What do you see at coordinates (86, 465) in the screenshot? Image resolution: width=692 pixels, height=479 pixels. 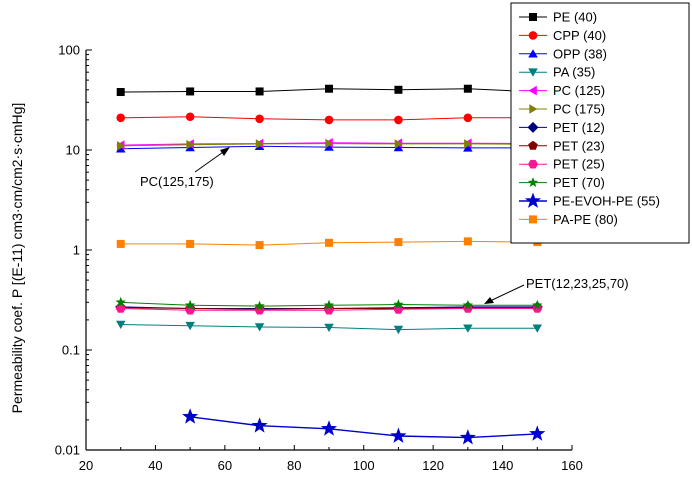 I see `x-tick-label: 20` at bounding box center [86, 465].